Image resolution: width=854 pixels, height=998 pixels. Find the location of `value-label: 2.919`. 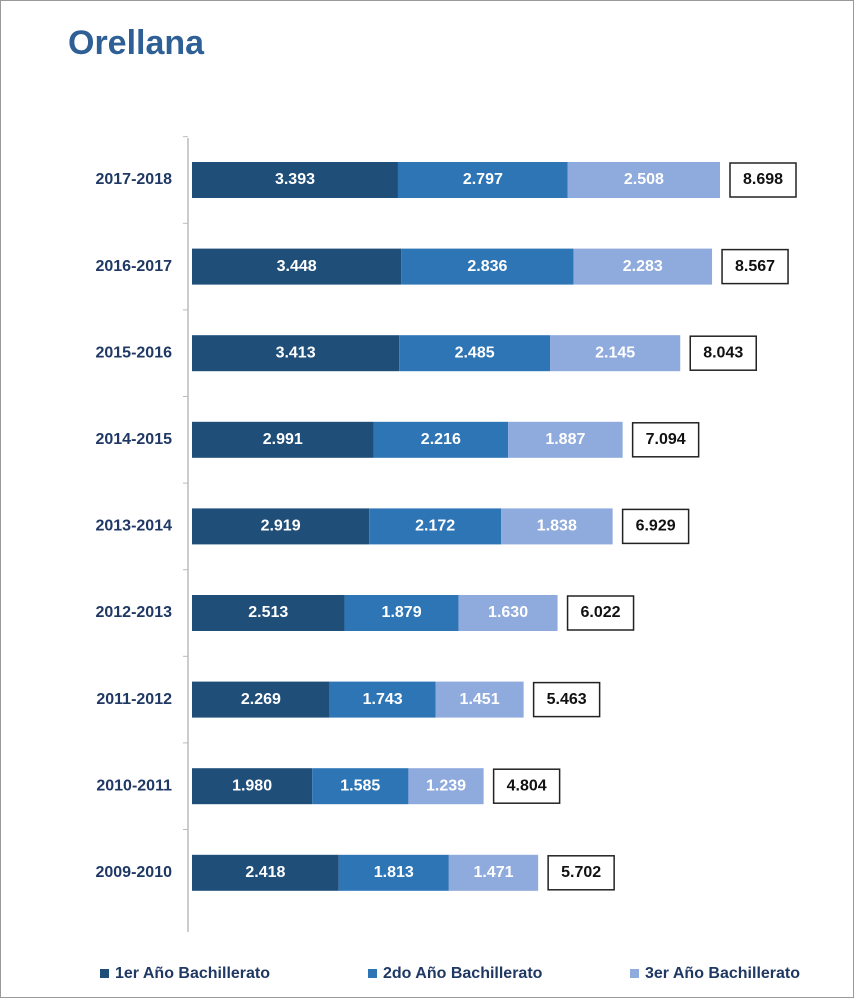

value-label: 2.919 is located at coordinates (281, 526).